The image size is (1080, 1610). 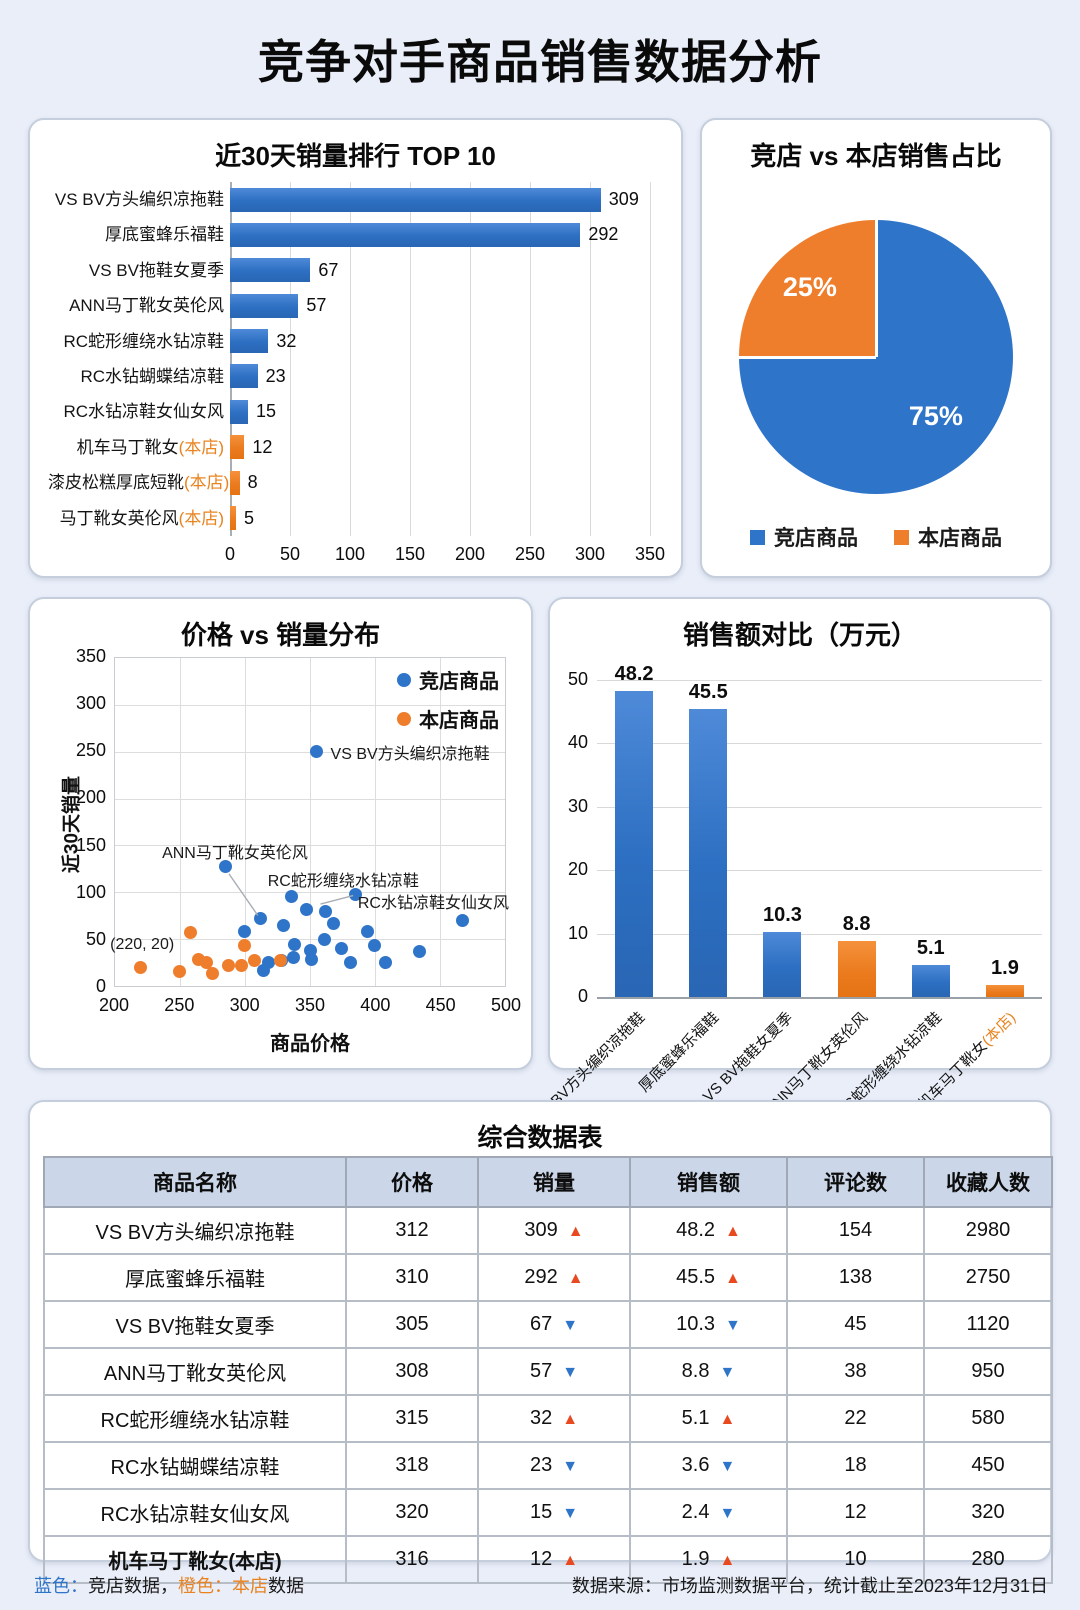 I want to click on bar-slot: 48.2, so click(x=634, y=830).